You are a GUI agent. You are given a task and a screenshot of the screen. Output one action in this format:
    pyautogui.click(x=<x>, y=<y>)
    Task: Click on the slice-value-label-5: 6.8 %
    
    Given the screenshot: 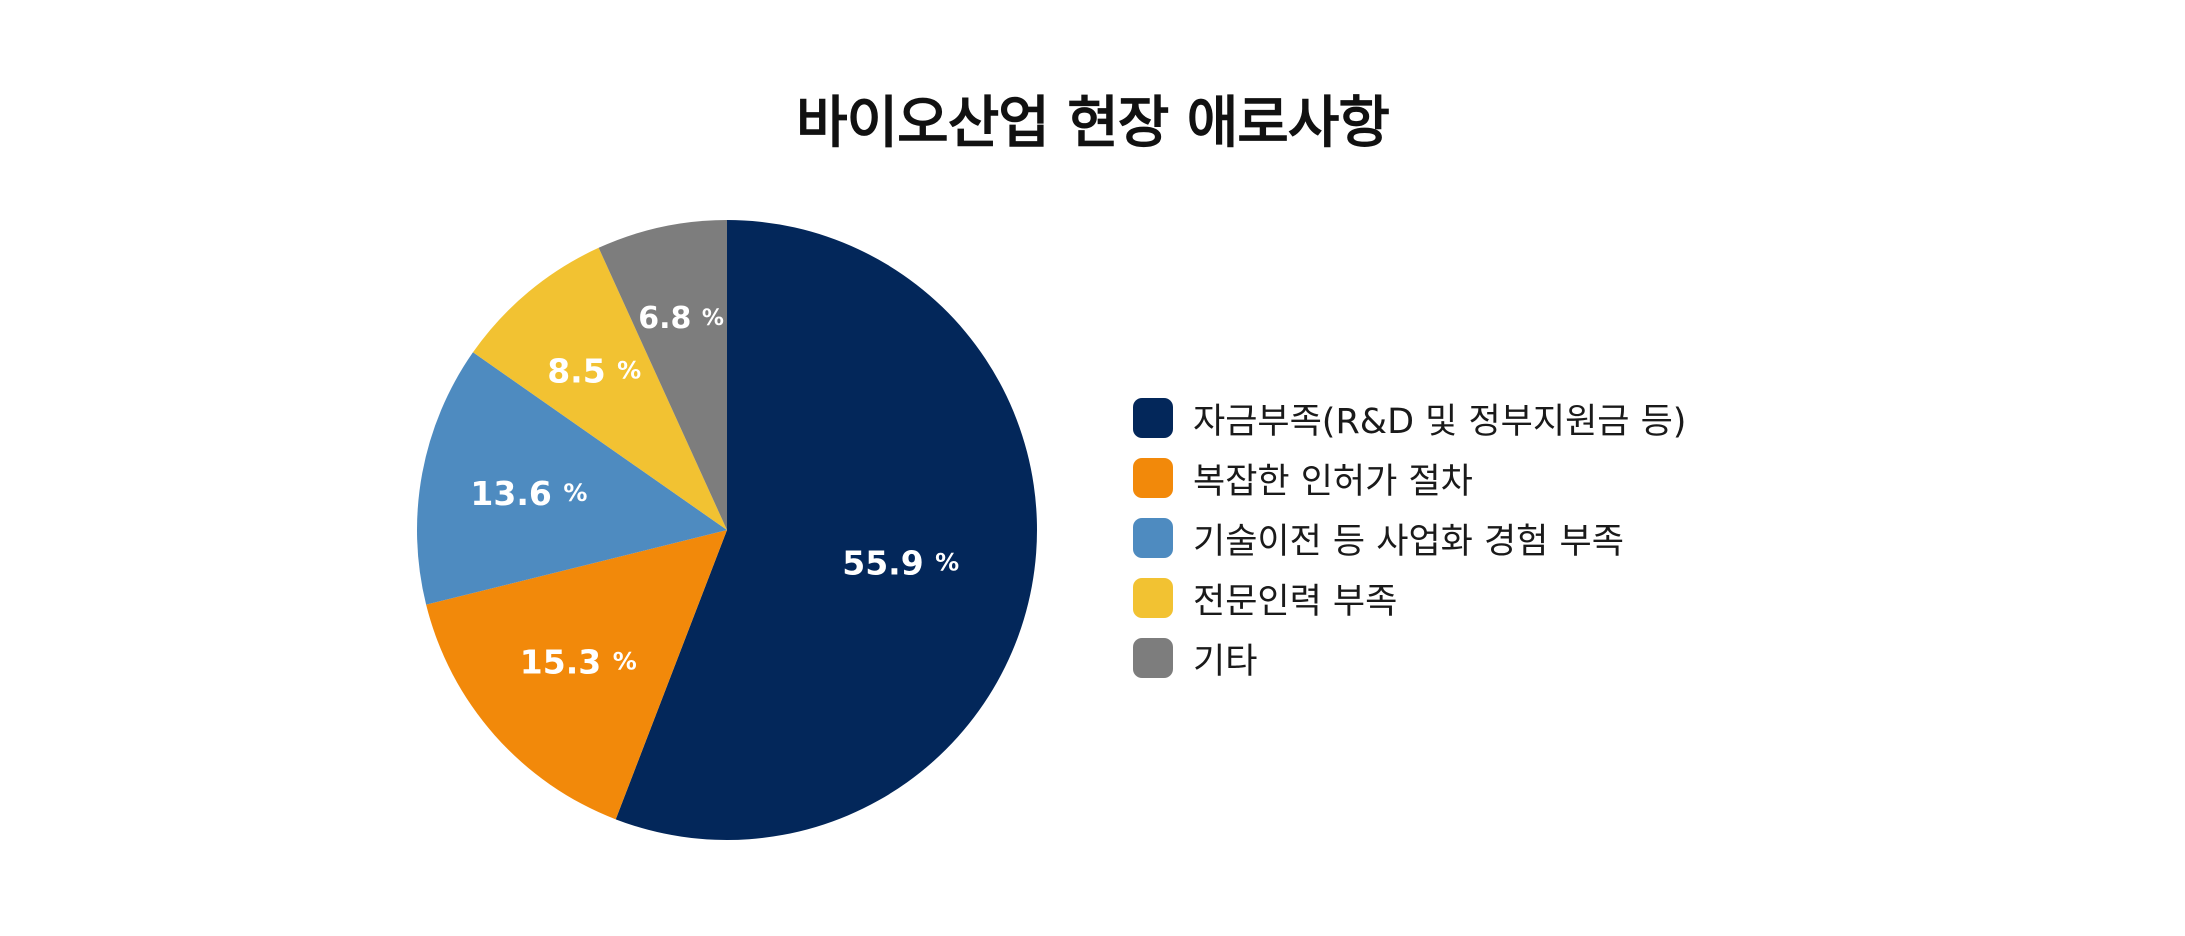 What is the action you would take?
    pyautogui.click(x=681, y=317)
    